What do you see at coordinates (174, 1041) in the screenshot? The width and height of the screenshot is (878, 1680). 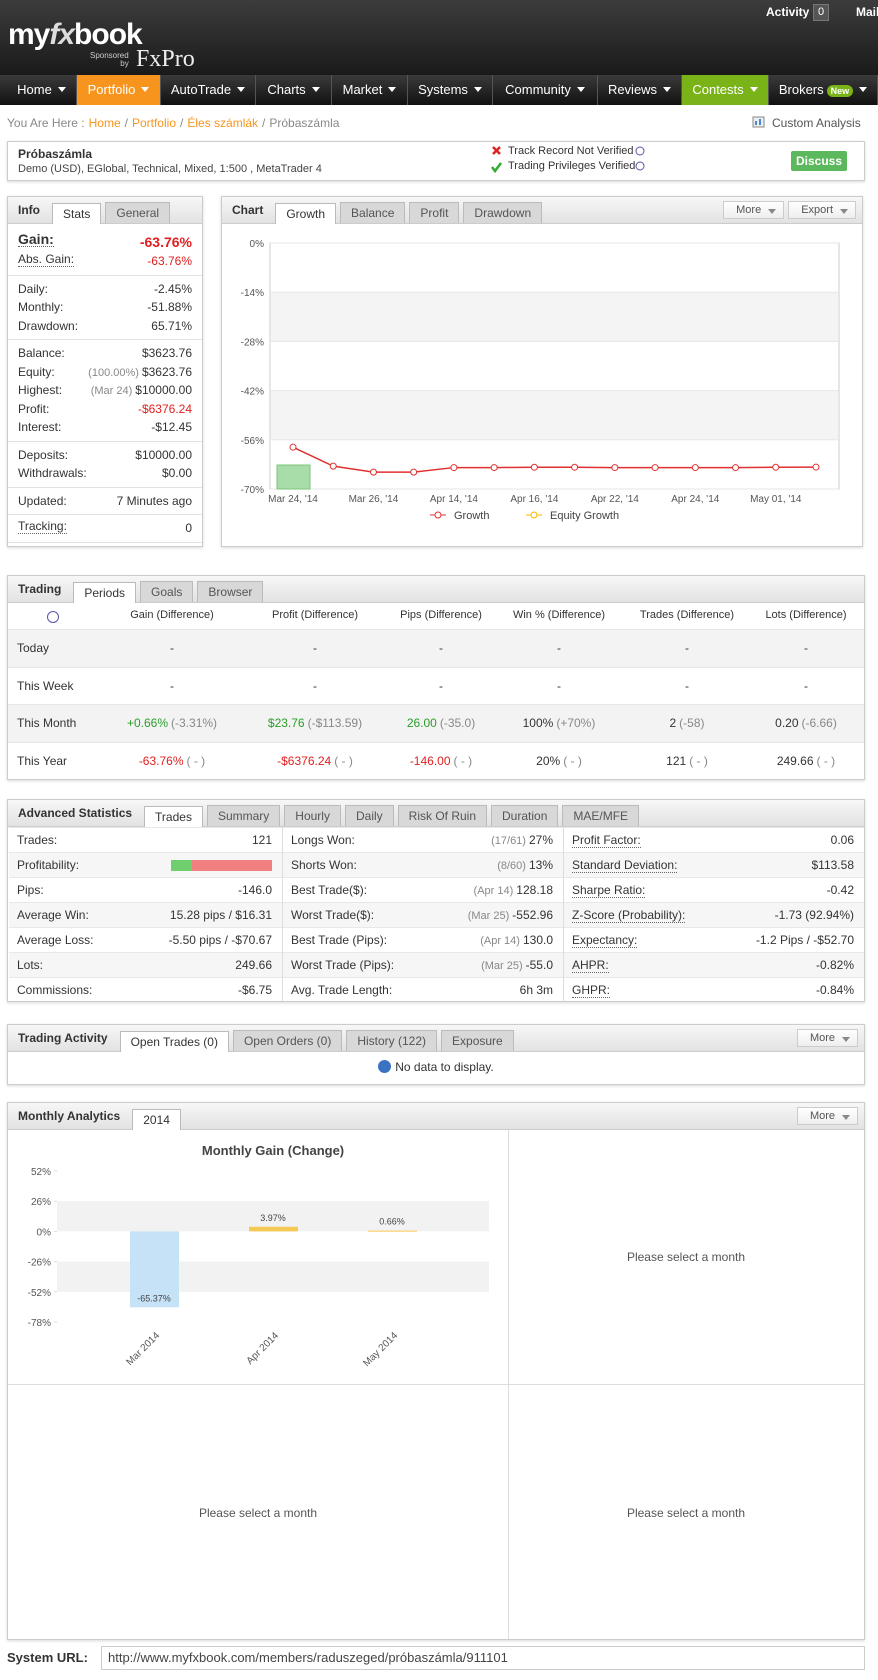 I see `tab: Open Trades (0)` at bounding box center [174, 1041].